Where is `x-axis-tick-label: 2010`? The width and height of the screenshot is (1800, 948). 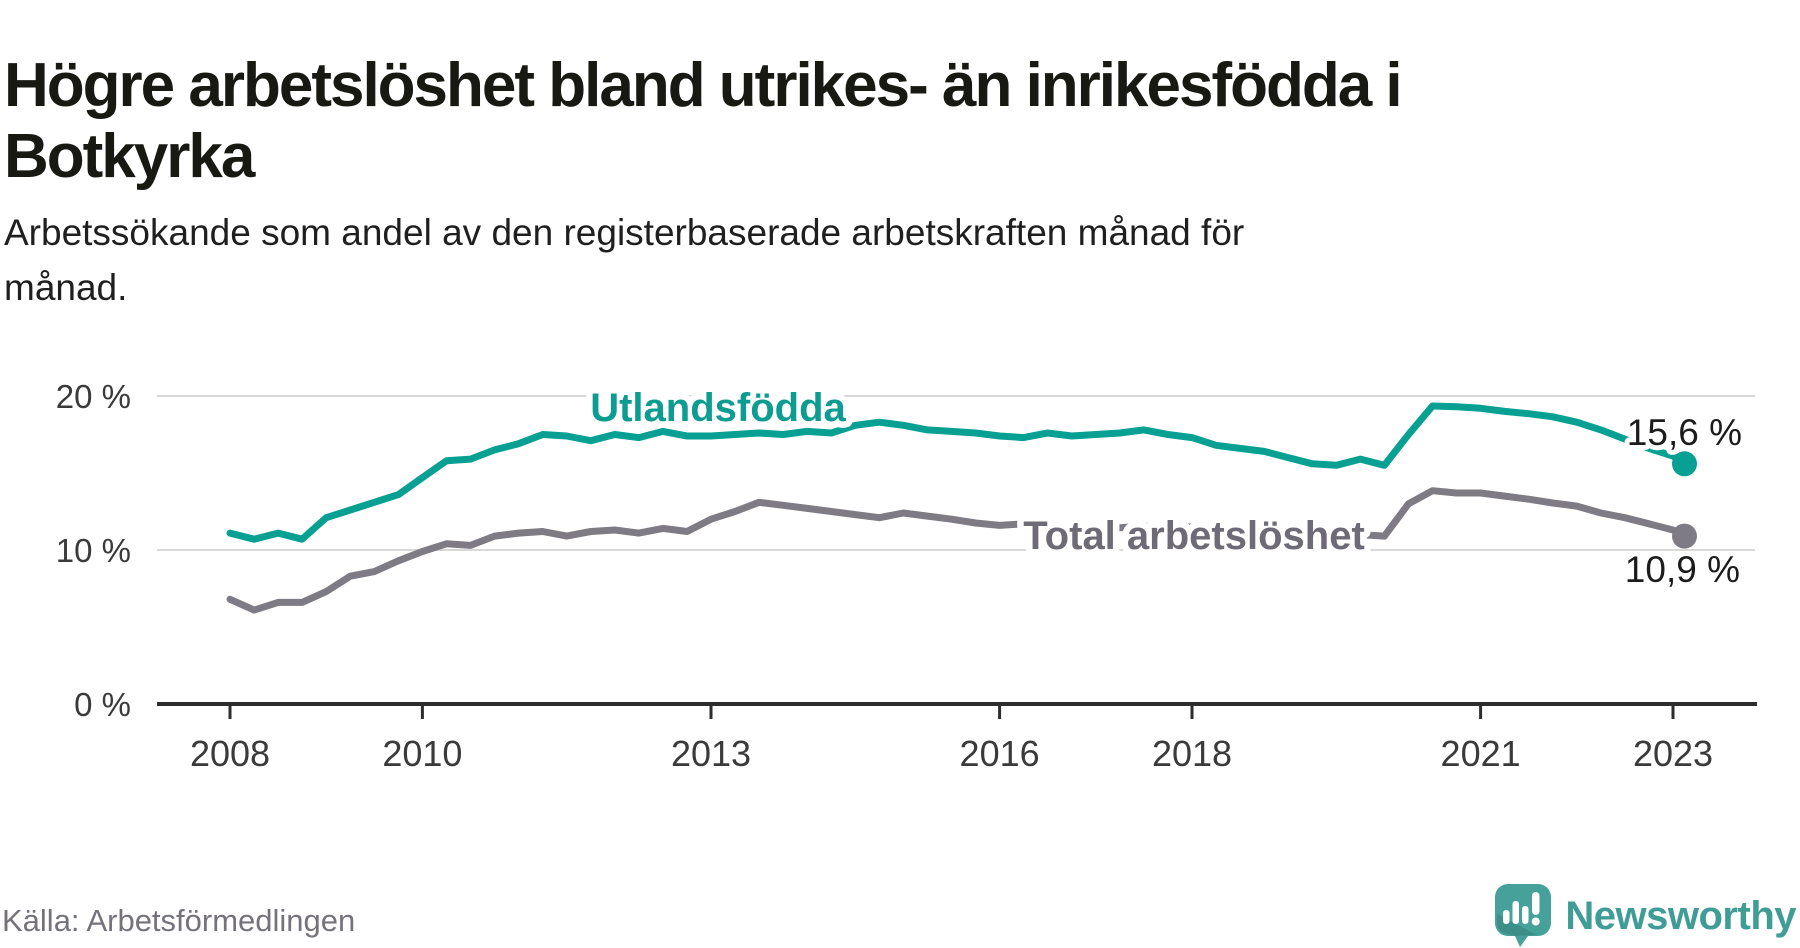
x-axis-tick-label: 2010 is located at coordinates (422, 753).